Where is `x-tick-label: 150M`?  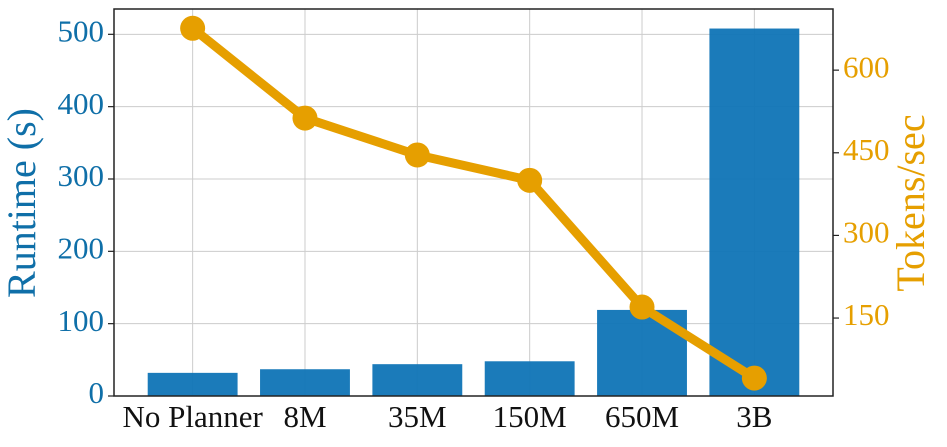
x-tick-label: 150M is located at coordinates (530, 416).